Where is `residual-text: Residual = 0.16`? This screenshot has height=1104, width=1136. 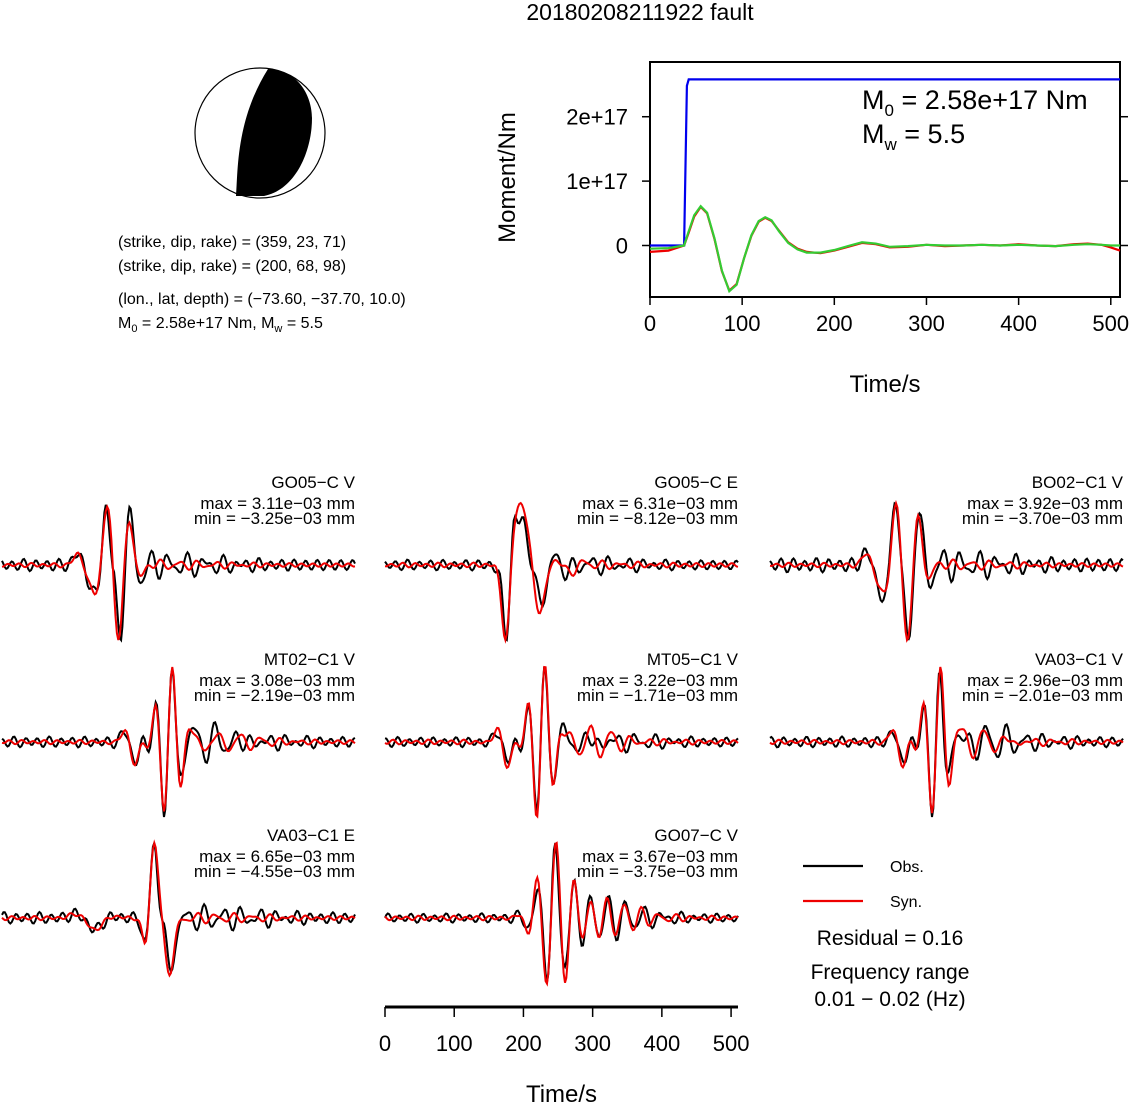
residual-text: Residual = 0.16 is located at coordinates (890, 938).